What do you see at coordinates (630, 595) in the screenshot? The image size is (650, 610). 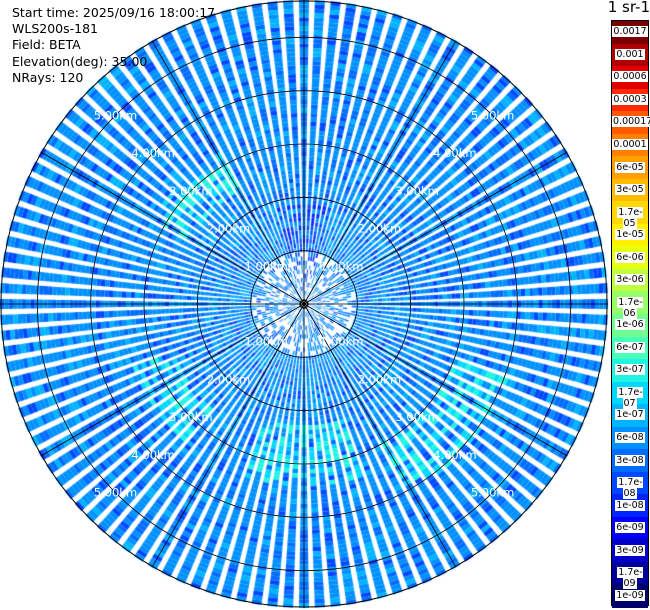 I see `colorbar-tick-label: 1e-09` at bounding box center [630, 595].